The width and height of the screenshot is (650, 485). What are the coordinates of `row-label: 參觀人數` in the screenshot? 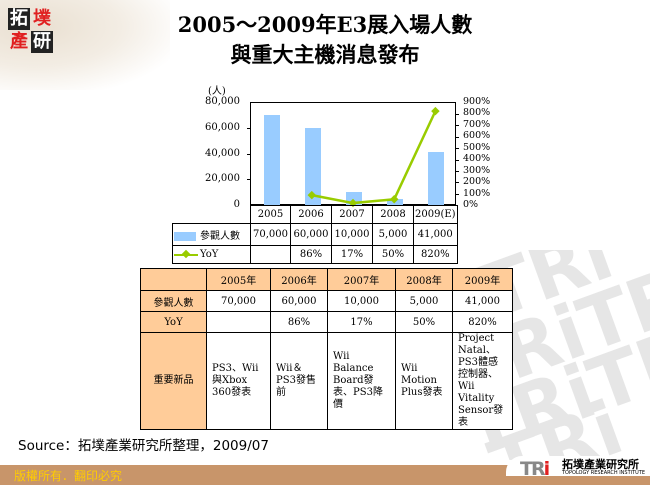 It's located at (173, 301).